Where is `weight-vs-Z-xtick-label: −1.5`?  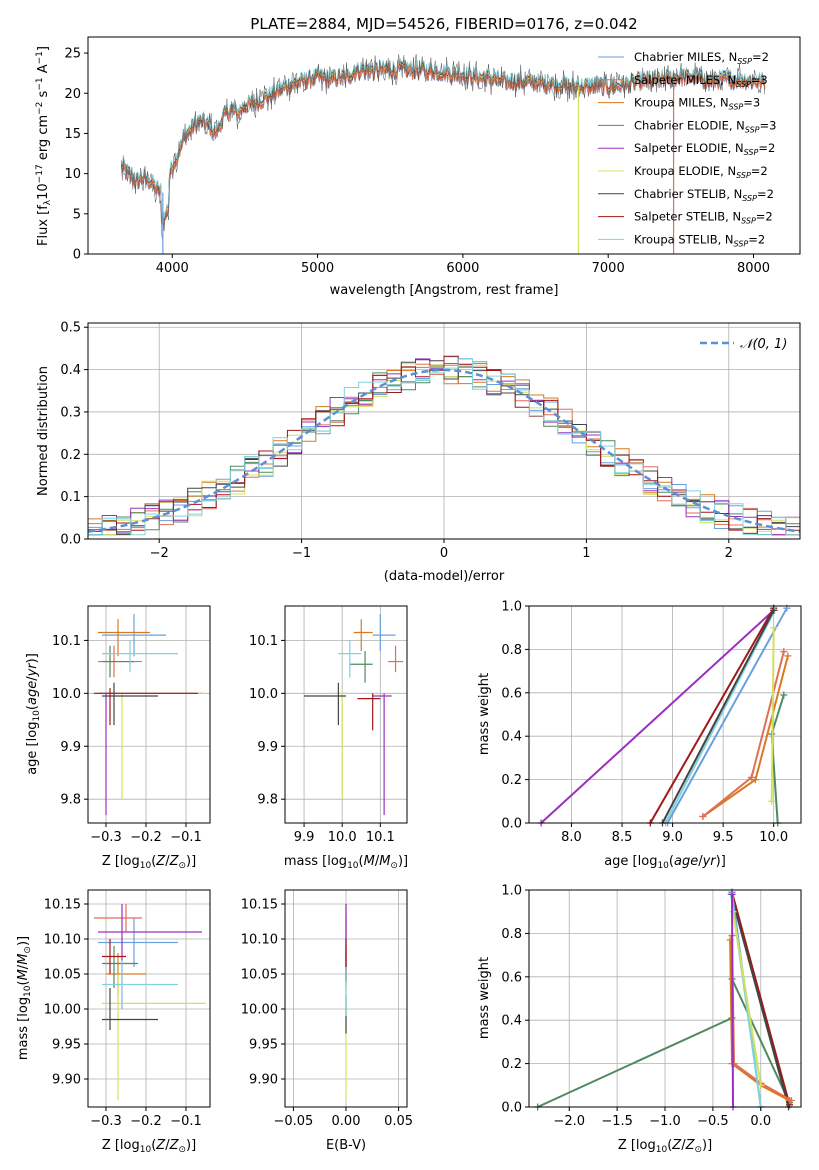
weight-vs-Z-xtick-label: −1.5 is located at coordinates (617, 1121).